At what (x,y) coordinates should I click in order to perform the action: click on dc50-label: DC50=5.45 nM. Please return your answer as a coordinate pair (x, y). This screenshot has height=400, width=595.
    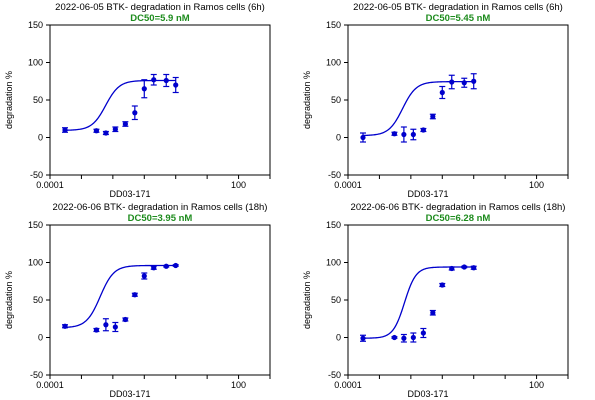
    Looking at the image, I should click on (458, 18).